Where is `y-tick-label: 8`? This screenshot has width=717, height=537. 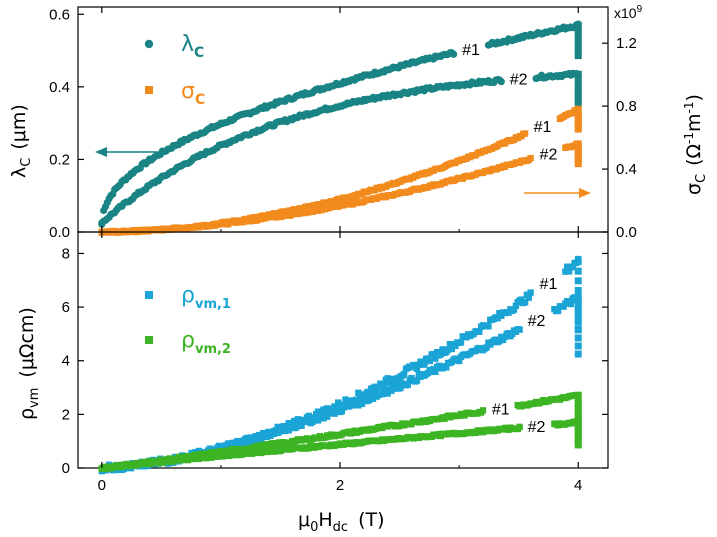 y-tick-label: 8 is located at coordinates (66, 253).